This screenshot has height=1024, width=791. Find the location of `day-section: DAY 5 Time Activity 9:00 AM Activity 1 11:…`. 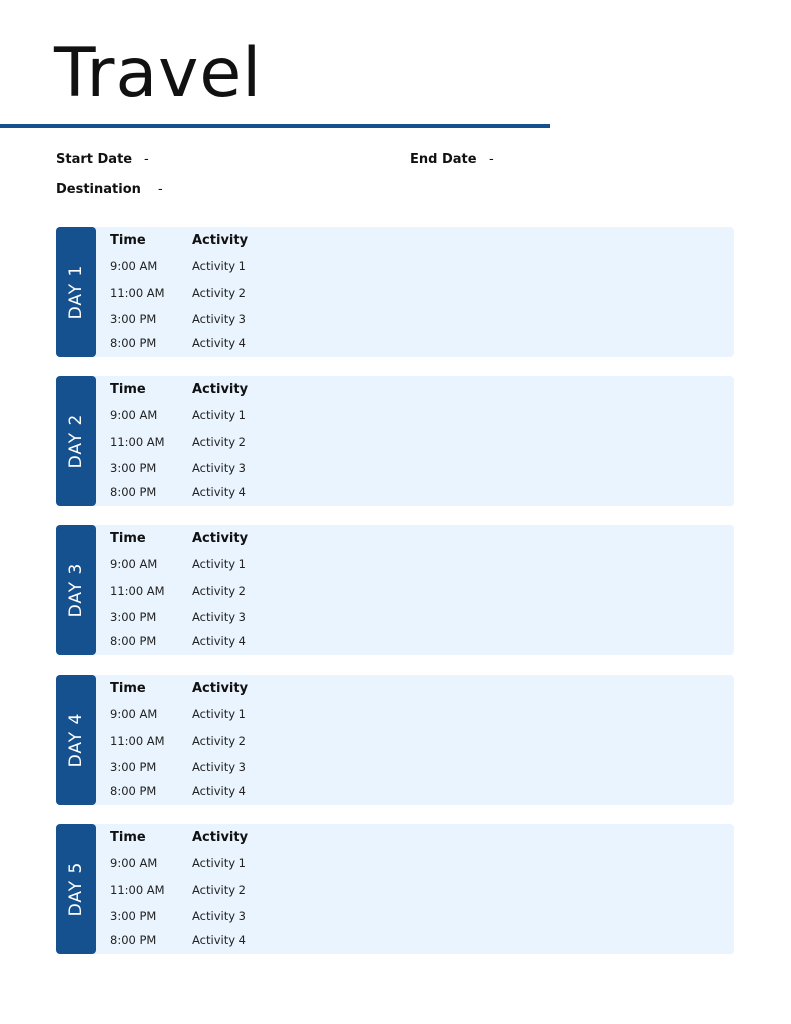

day-section: DAY 5 Time Activity 9:00 AM Activity 1 11:… is located at coordinates (395, 889).